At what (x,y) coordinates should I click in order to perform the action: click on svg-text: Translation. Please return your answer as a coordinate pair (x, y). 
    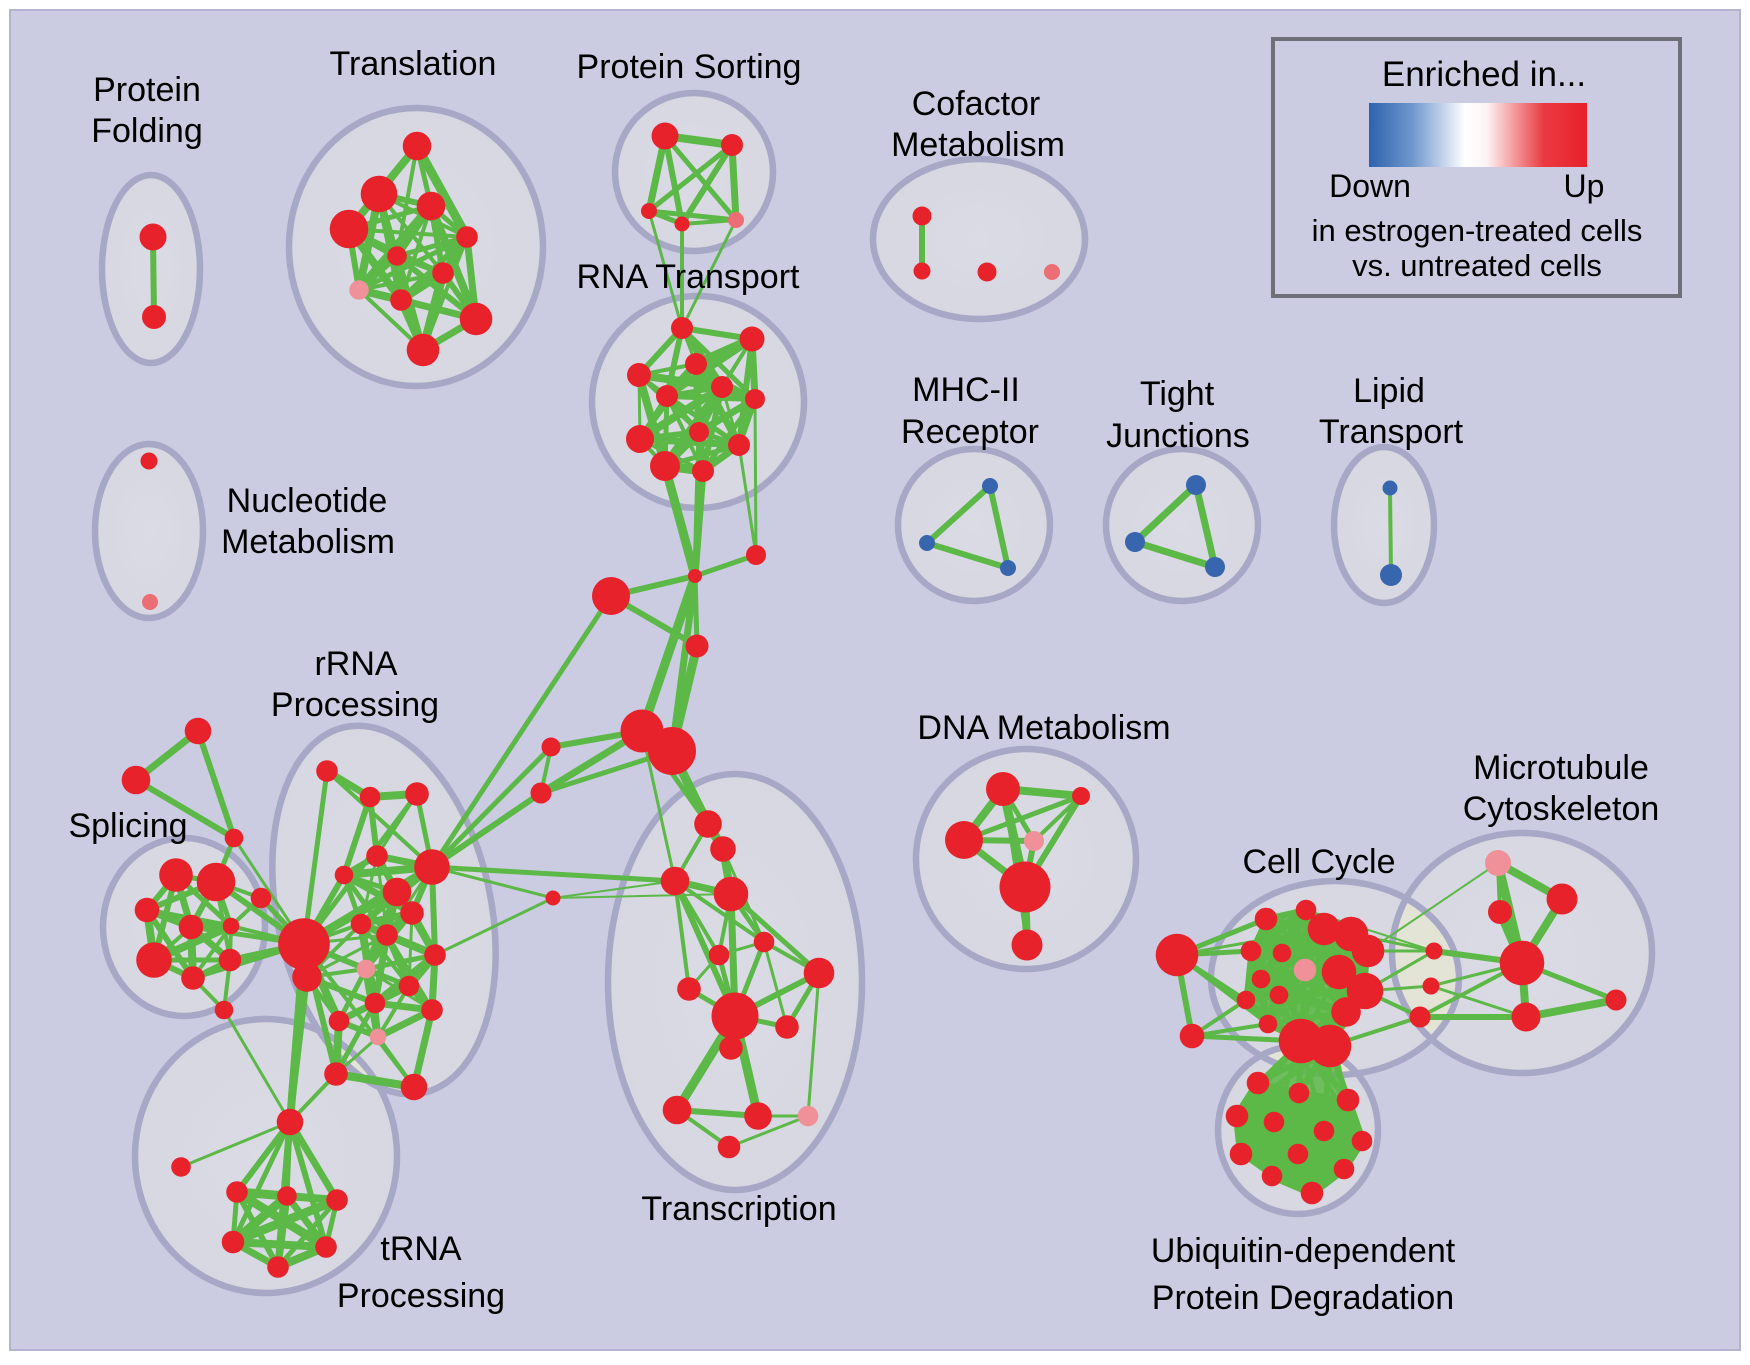
    Looking at the image, I should click on (413, 64).